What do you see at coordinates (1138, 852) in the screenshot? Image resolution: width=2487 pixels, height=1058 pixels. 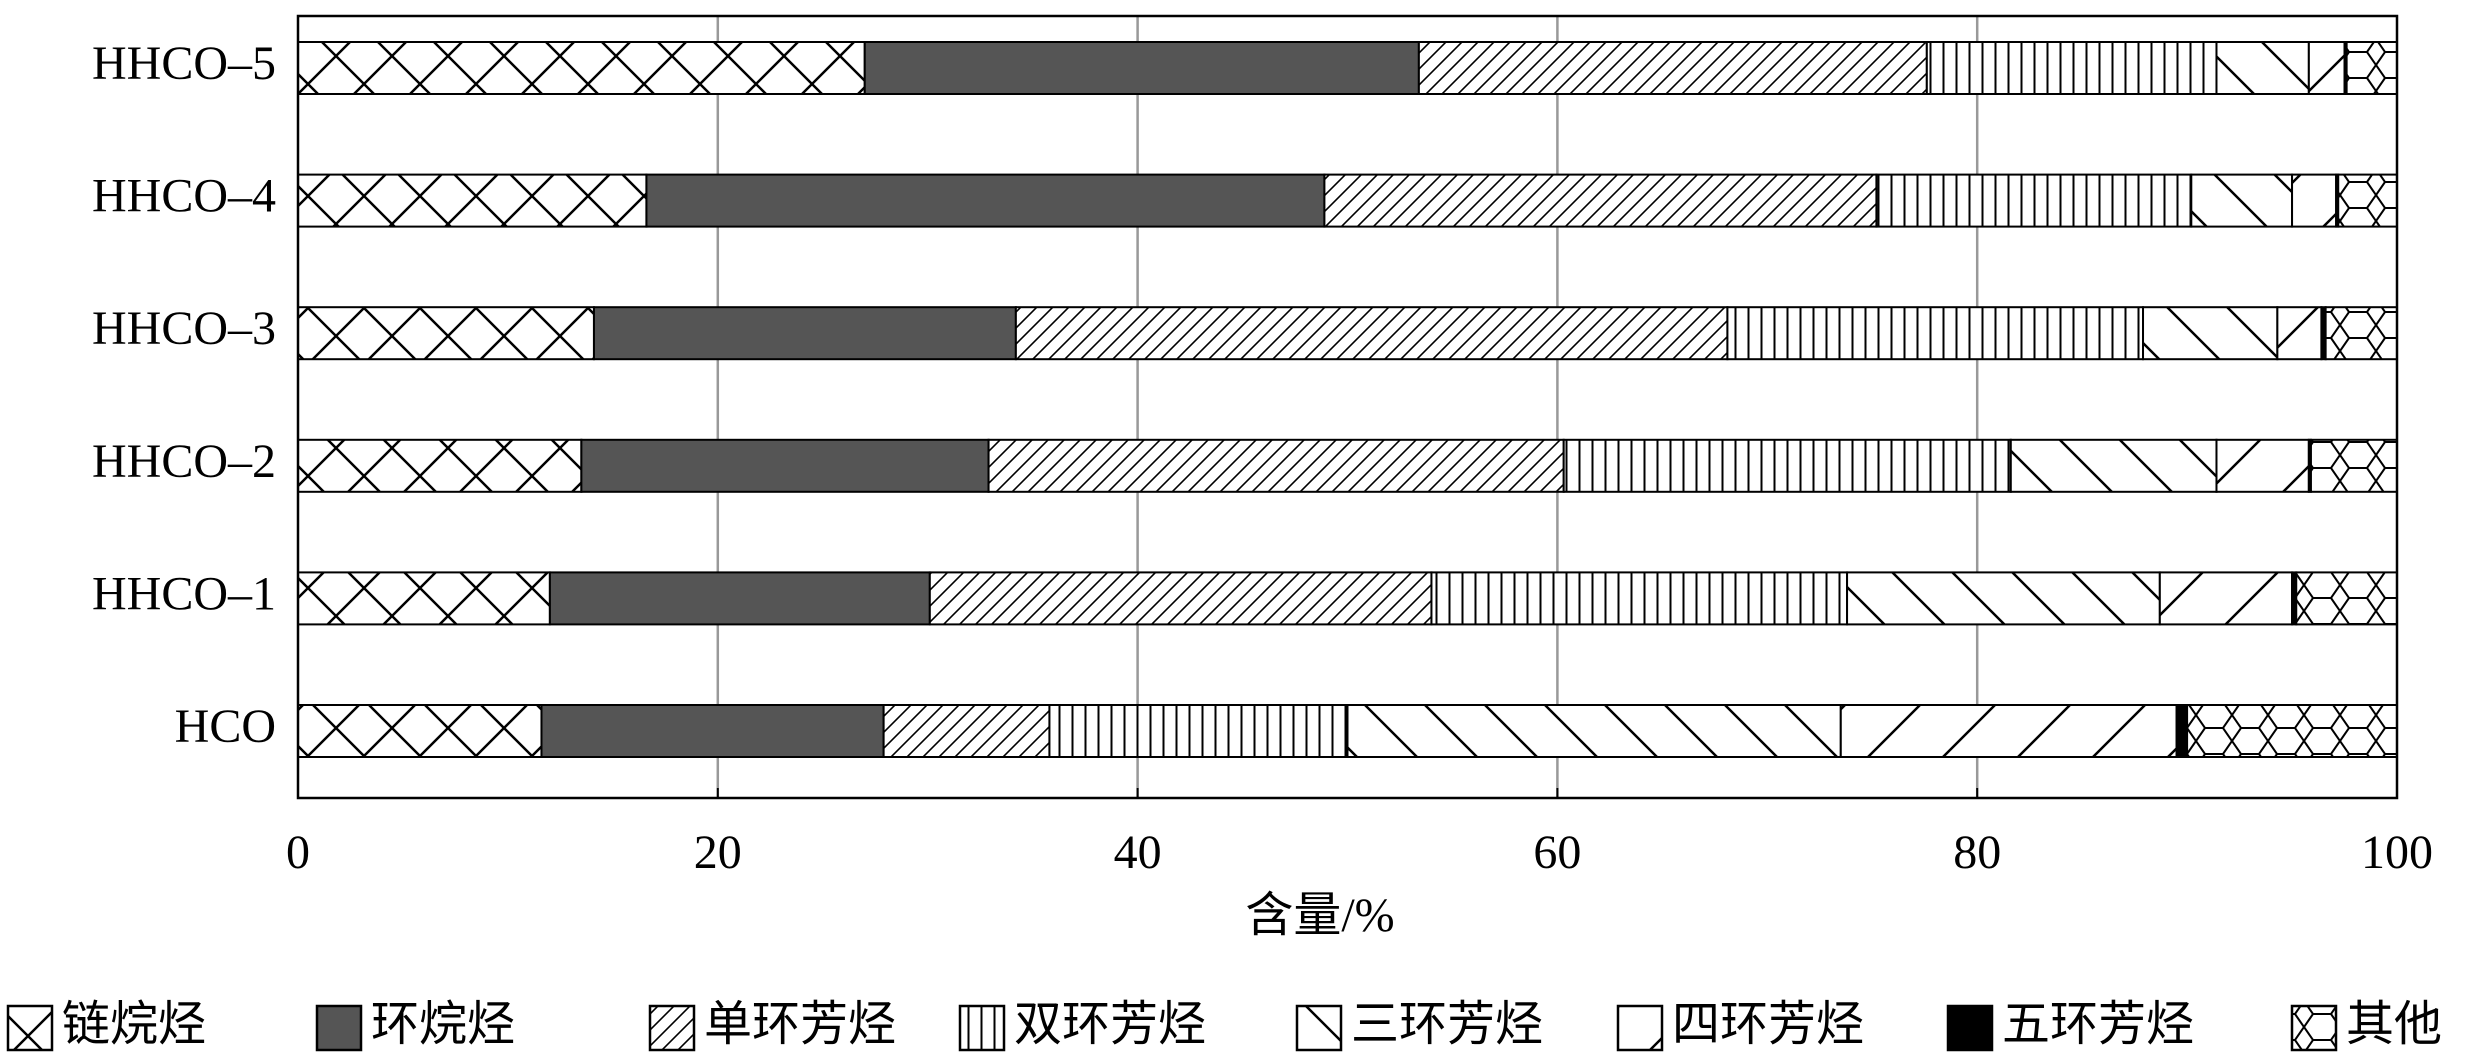 I see `x-tick-label: 40` at bounding box center [1138, 852].